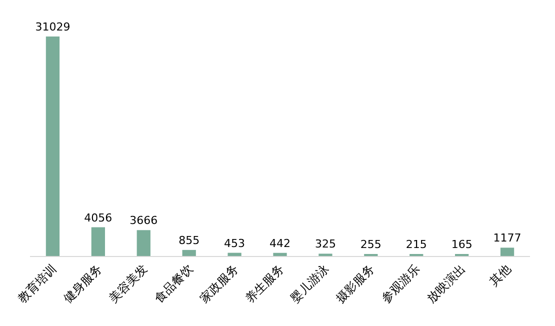 The image size is (555, 326). What do you see at coordinates (310, 284) in the screenshot?
I see `x-tick-label: 婴儿游泳` at bounding box center [310, 284].